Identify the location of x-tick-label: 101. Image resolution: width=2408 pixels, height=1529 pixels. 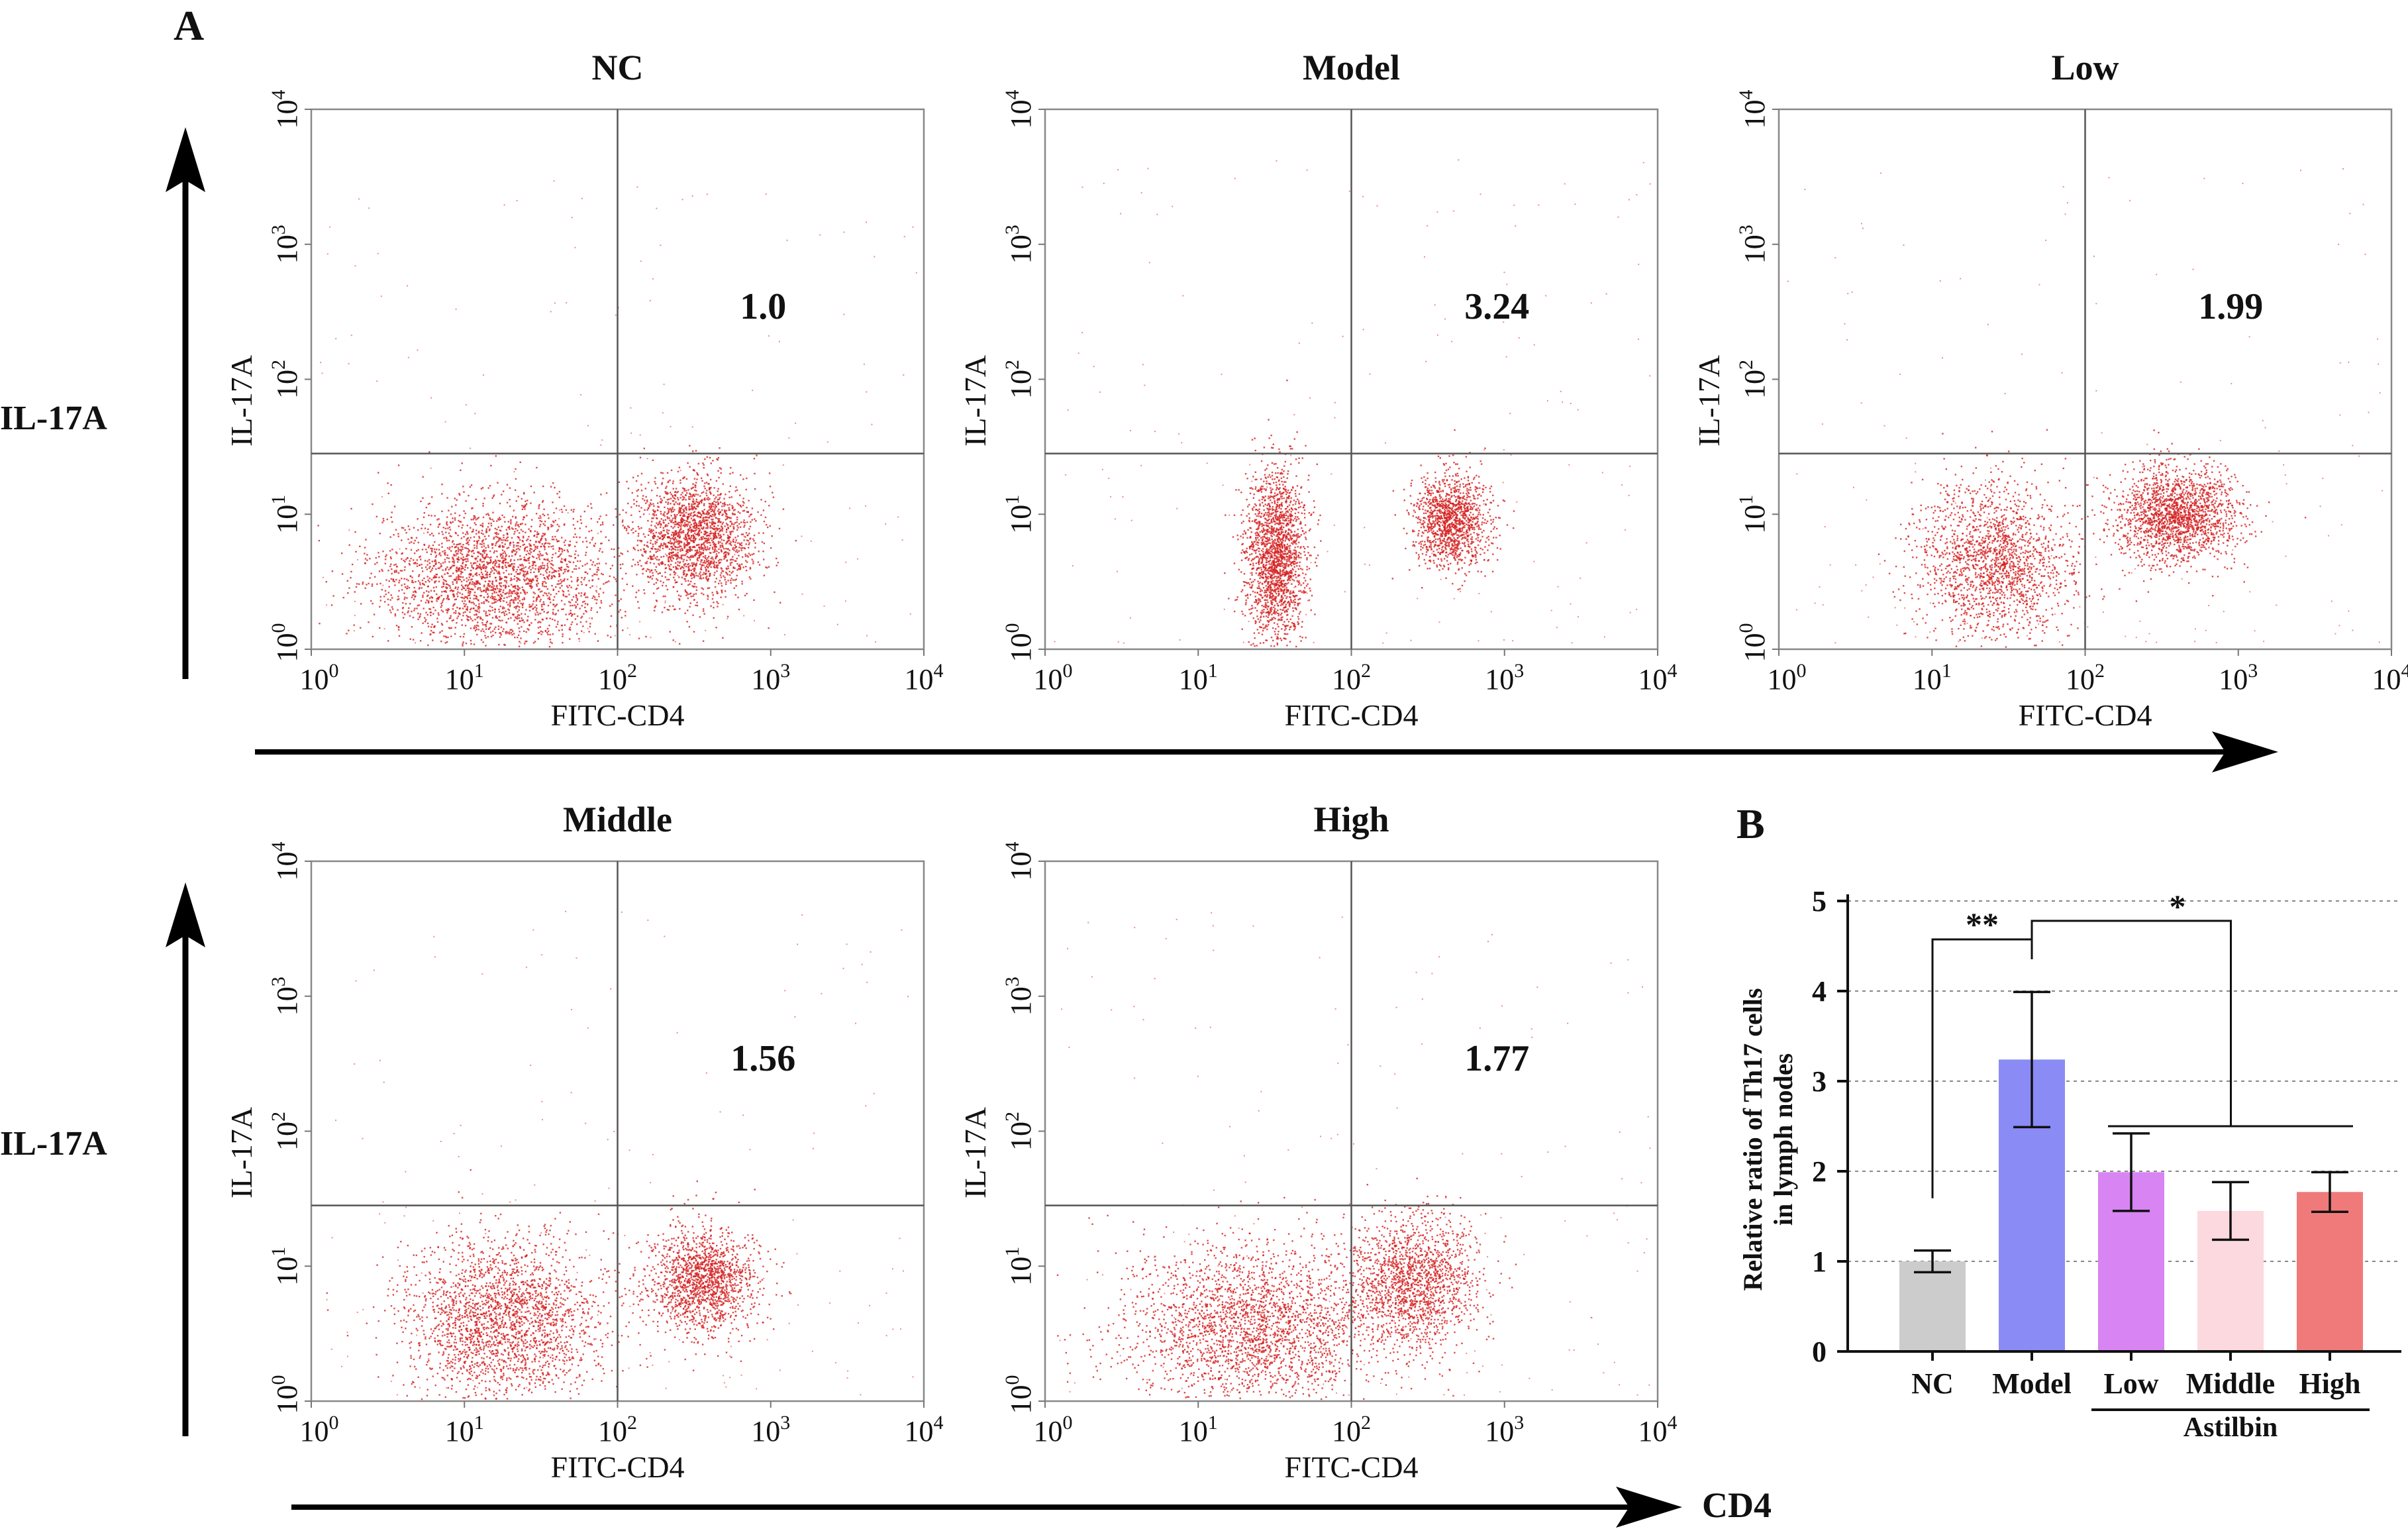
(464, 678).